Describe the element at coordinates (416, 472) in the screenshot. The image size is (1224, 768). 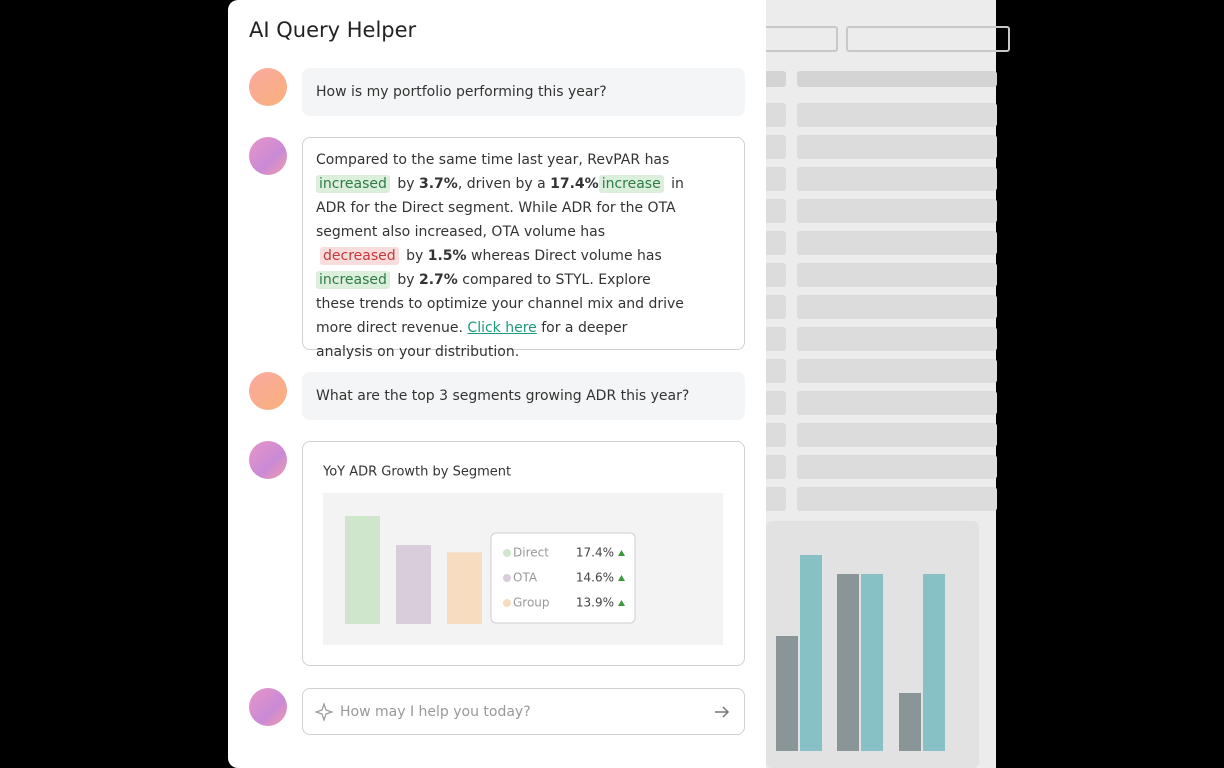
I see `chart-title: YoY ADR Growth by Segment` at that location.